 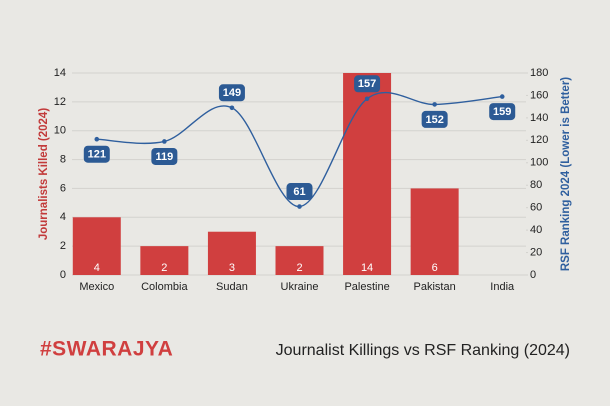 What do you see at coordinates (60, 131) in the screenshot?
I see `y-tick-label: 10` at bounding box center [60, 131].